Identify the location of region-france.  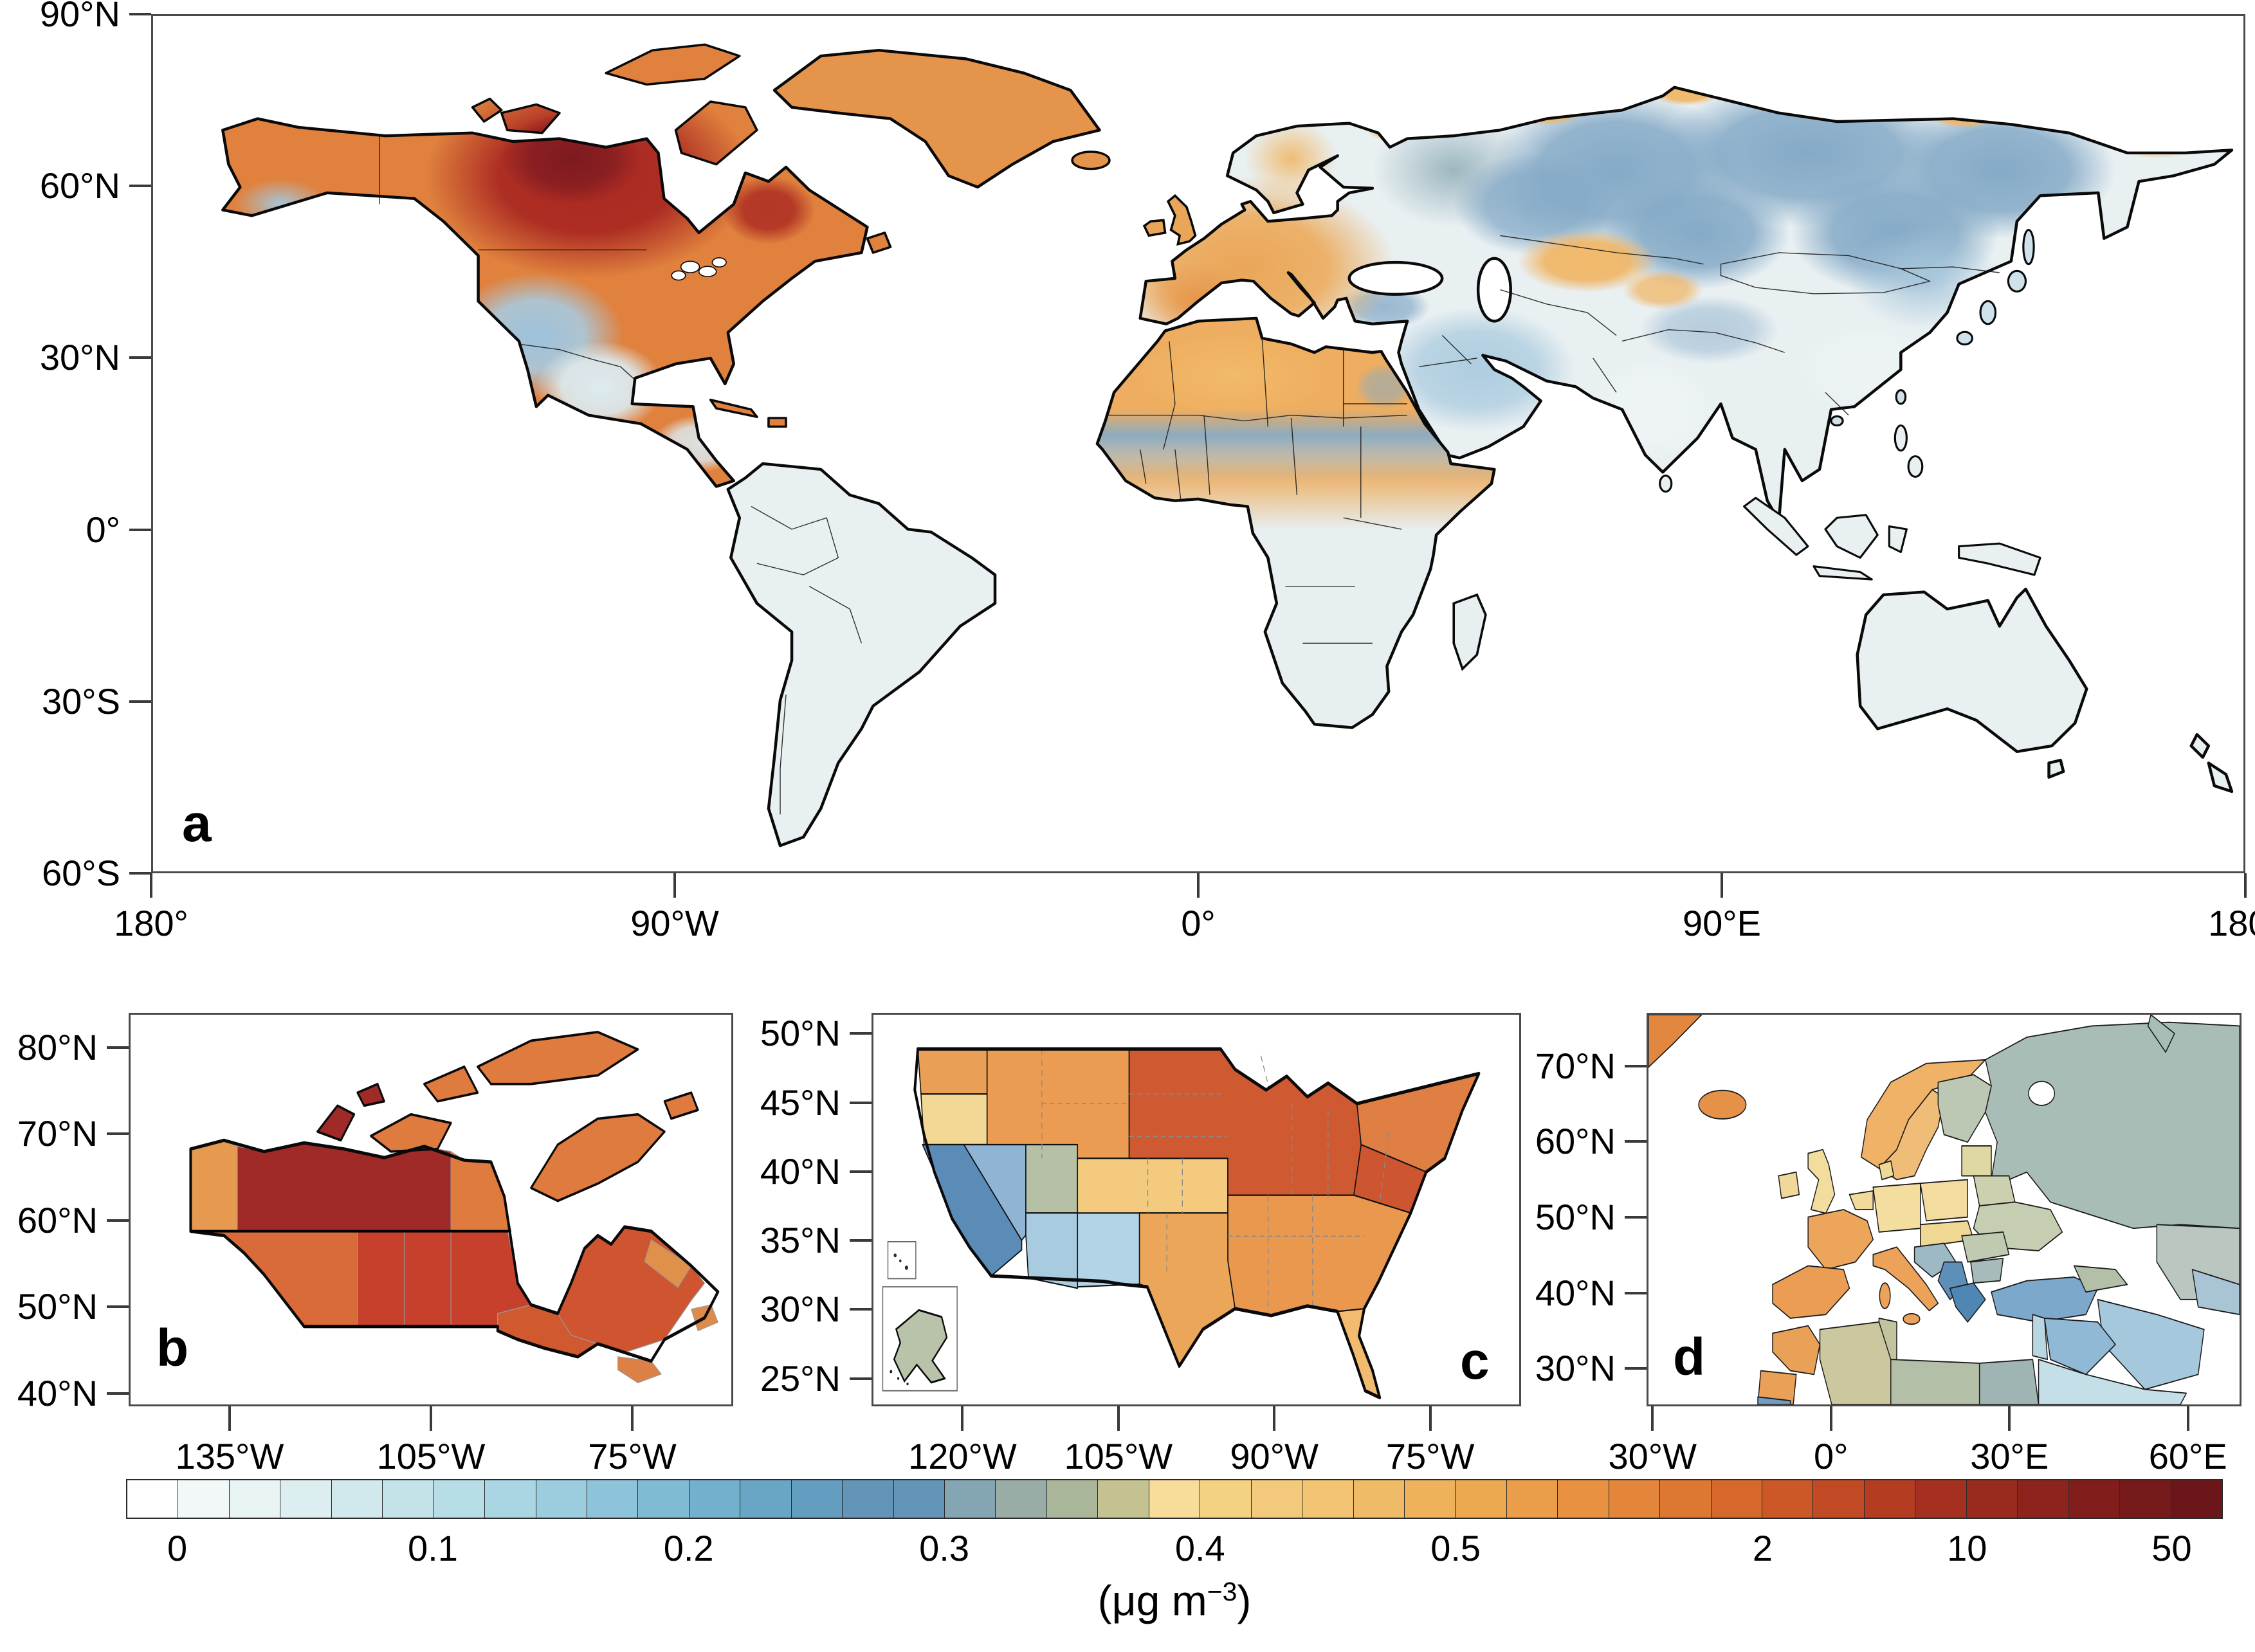
(1840, 1240).